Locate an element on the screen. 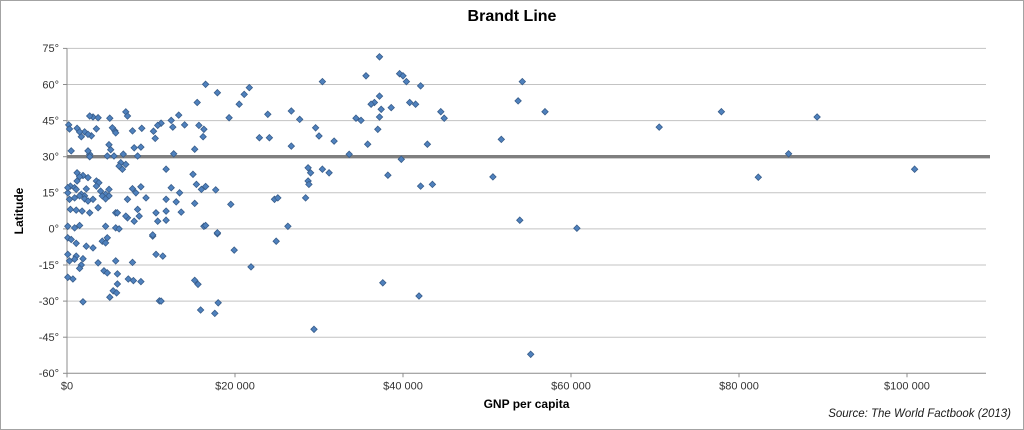  chart-title: Brandt Line is located at coordinates (512, 16).